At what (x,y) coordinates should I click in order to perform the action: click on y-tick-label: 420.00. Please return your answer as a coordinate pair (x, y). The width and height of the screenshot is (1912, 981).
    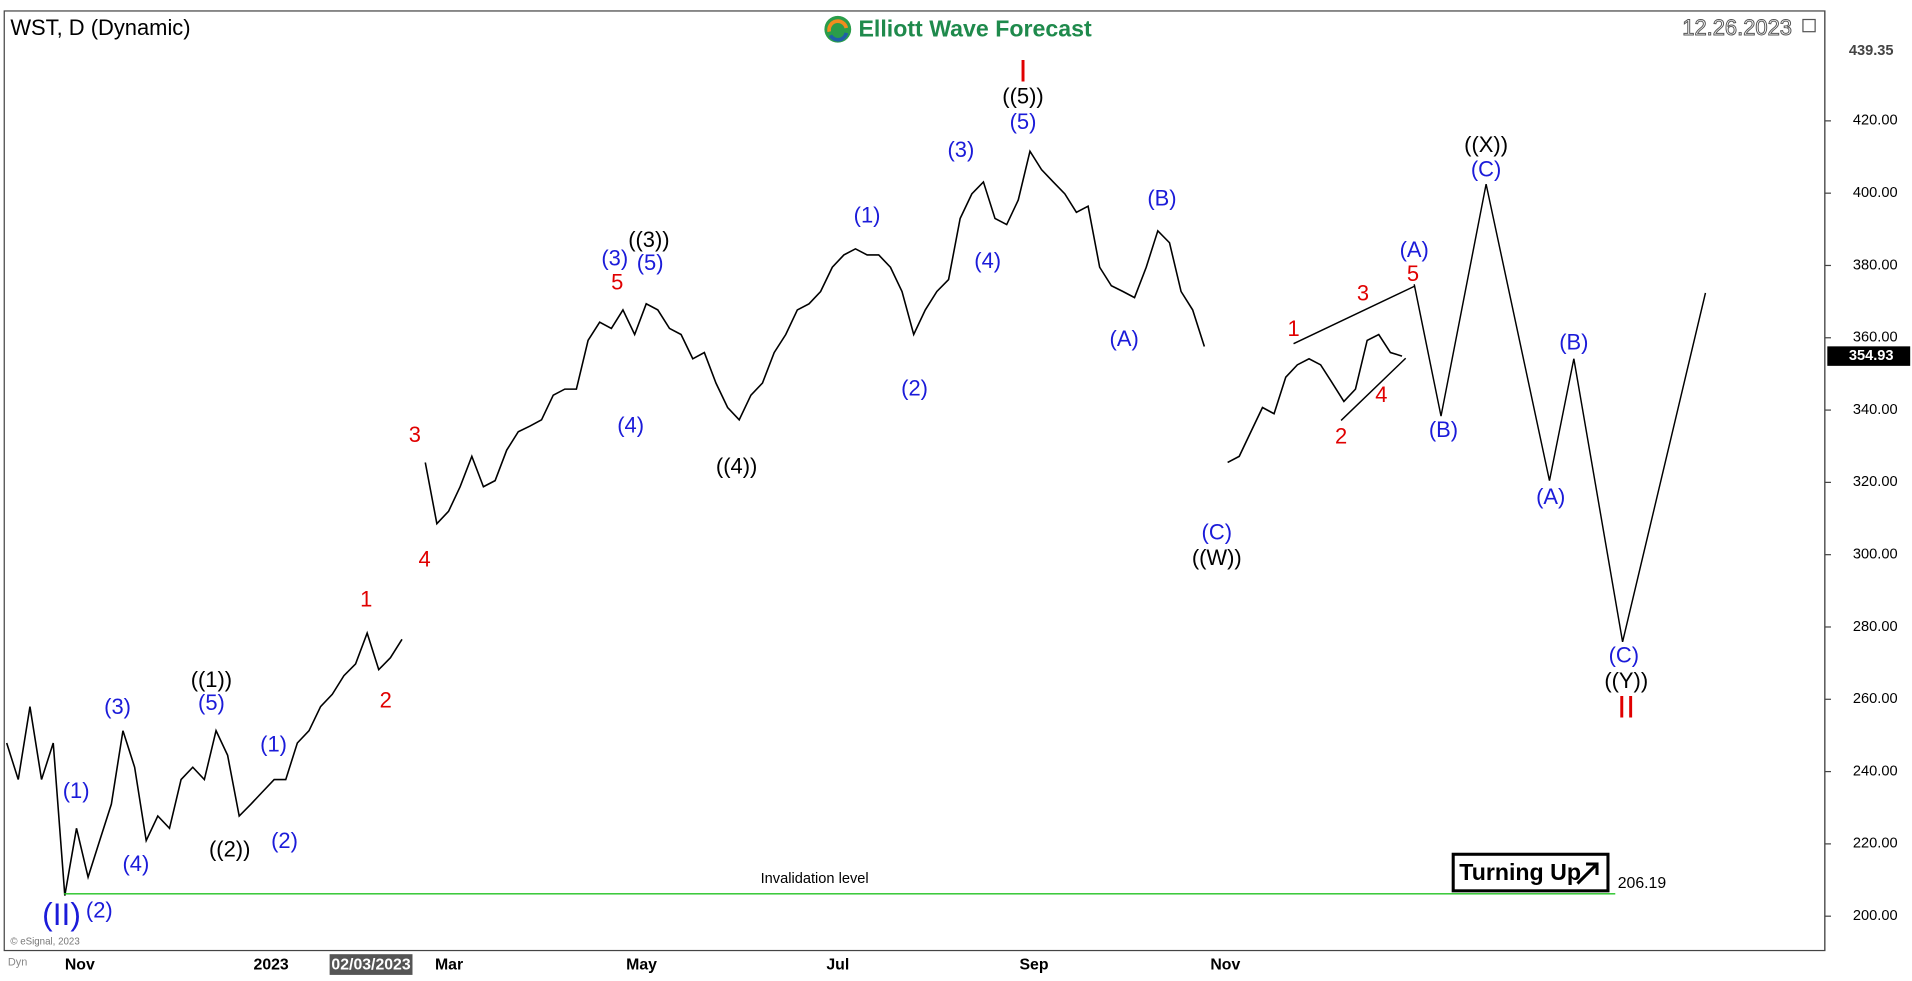
    Looking at the image, I should click on (1875, 121).